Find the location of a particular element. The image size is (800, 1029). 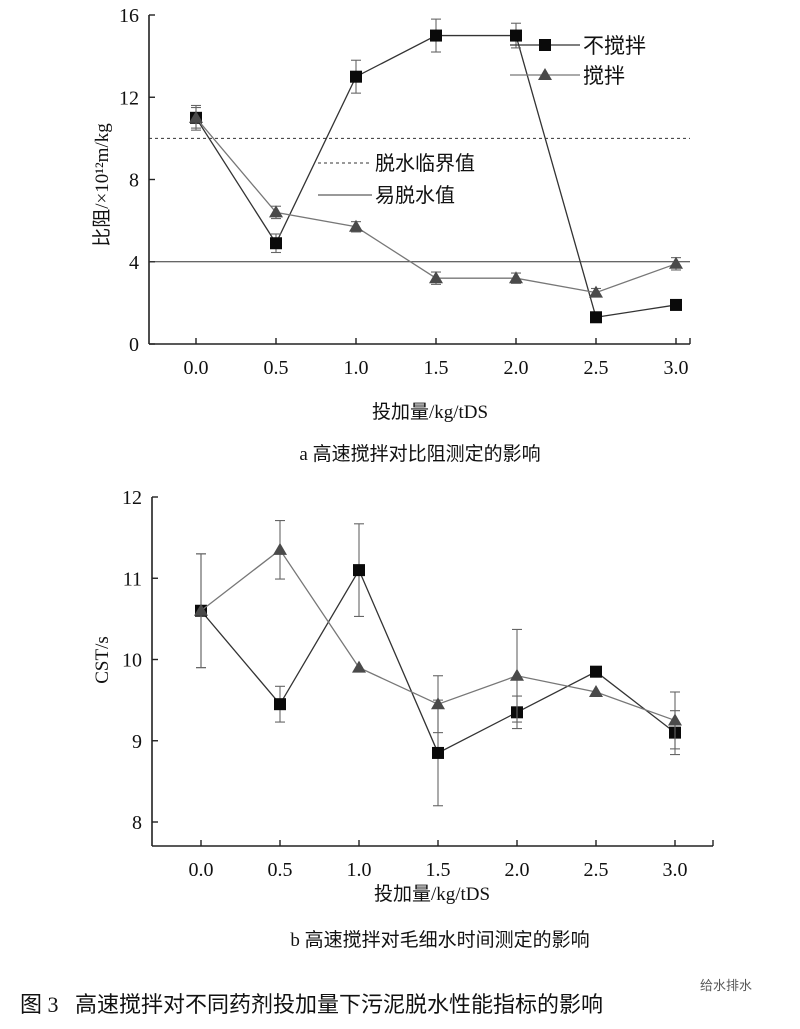

chart-b-y-tick-label: 8 is located at coordinates (137, 823).